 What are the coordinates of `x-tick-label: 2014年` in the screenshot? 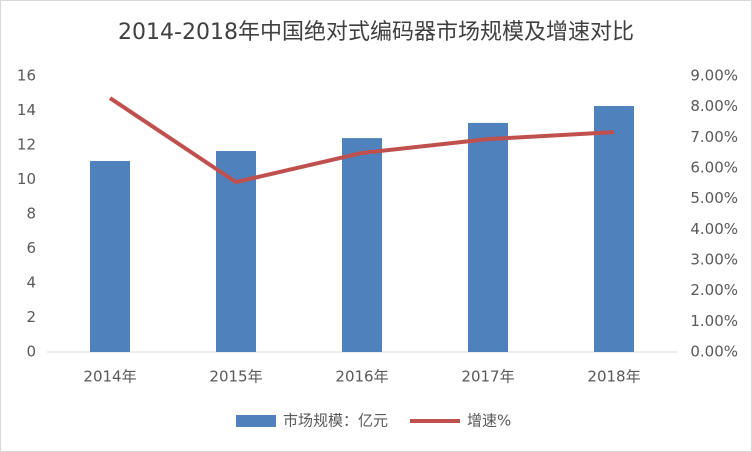 It's located at (109, 377).